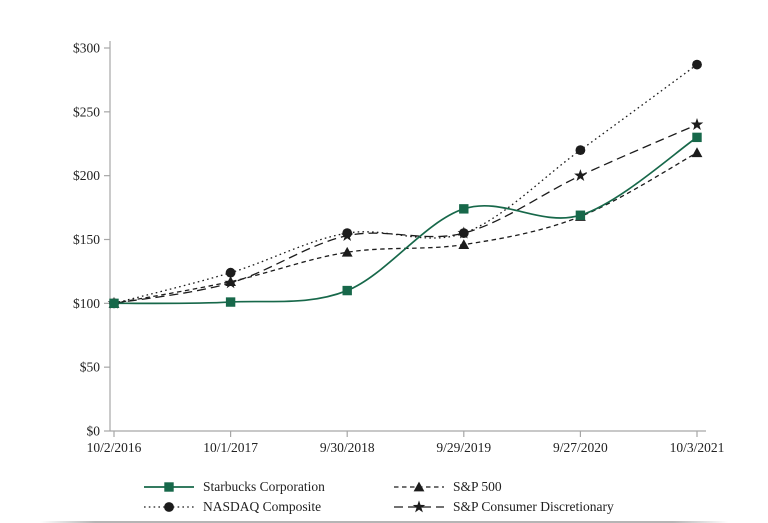 Image resolution: width=768 pixels, height=523 pixels. What do you see at coordinates (90, 367) in the screenshot?
I see `y-tick-label: $50` at bounding box center [90, 367].